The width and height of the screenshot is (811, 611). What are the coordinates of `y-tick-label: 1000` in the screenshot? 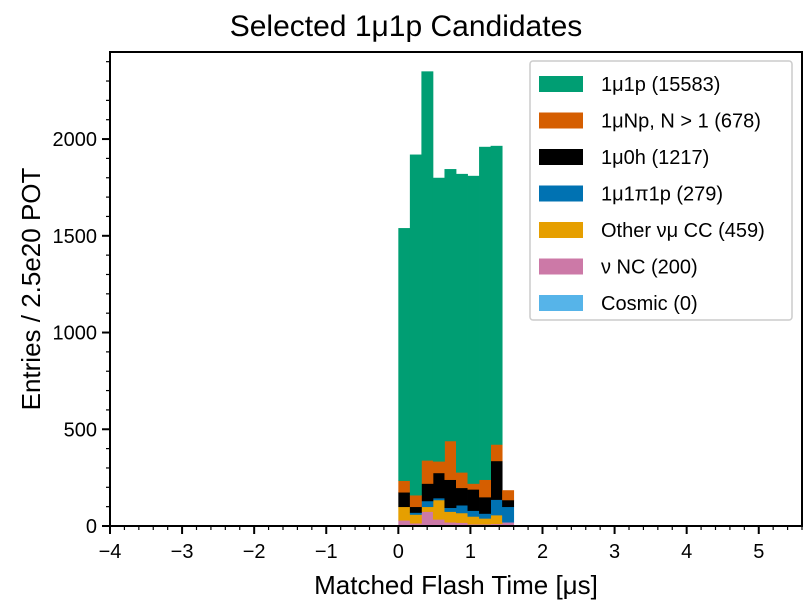 It's located at (75, 334).